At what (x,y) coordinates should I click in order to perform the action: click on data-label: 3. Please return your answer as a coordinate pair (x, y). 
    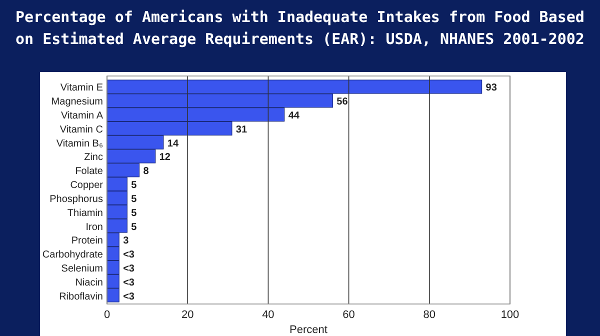
    Looking at the image, I should click on (126, 241).